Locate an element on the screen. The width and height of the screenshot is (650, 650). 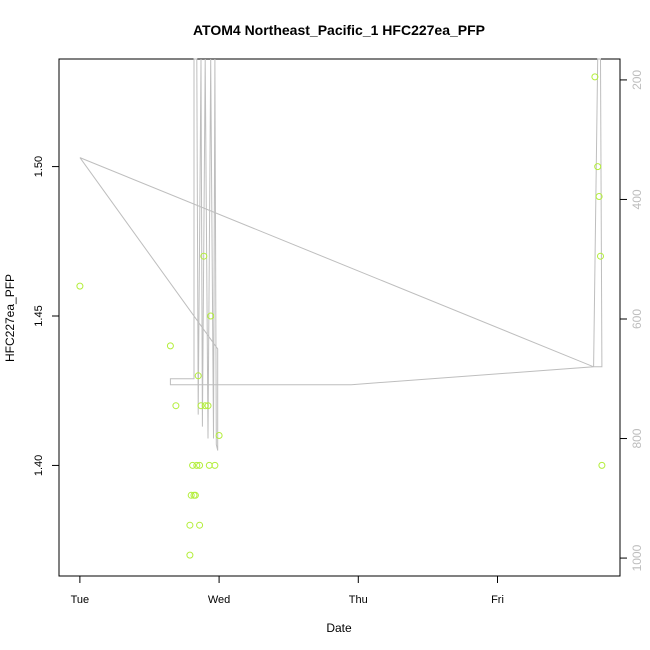
x-axis: Tue Wed Thu Fri is located at coordinates (287, 590).